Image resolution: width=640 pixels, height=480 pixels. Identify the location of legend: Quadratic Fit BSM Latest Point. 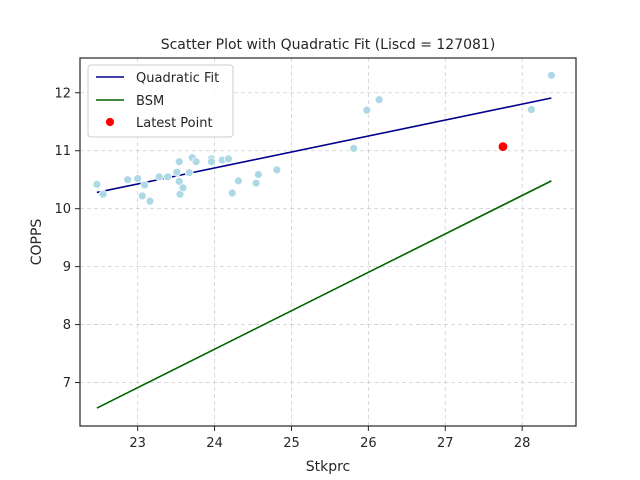
(160, 101).